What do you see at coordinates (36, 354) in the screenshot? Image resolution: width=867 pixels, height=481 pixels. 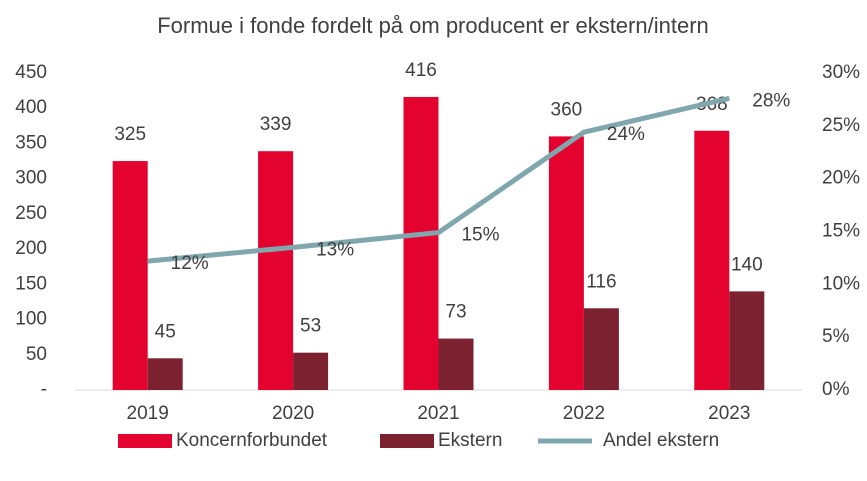 I see `y-tick-label: 50` at bounding box center [36, 354].